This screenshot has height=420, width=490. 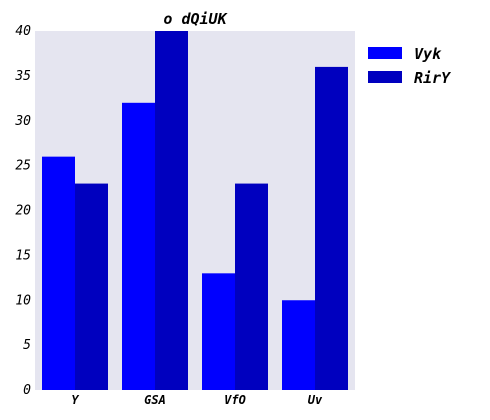 I want to click on bar-vyk-uv, so click(x=298, y=345).